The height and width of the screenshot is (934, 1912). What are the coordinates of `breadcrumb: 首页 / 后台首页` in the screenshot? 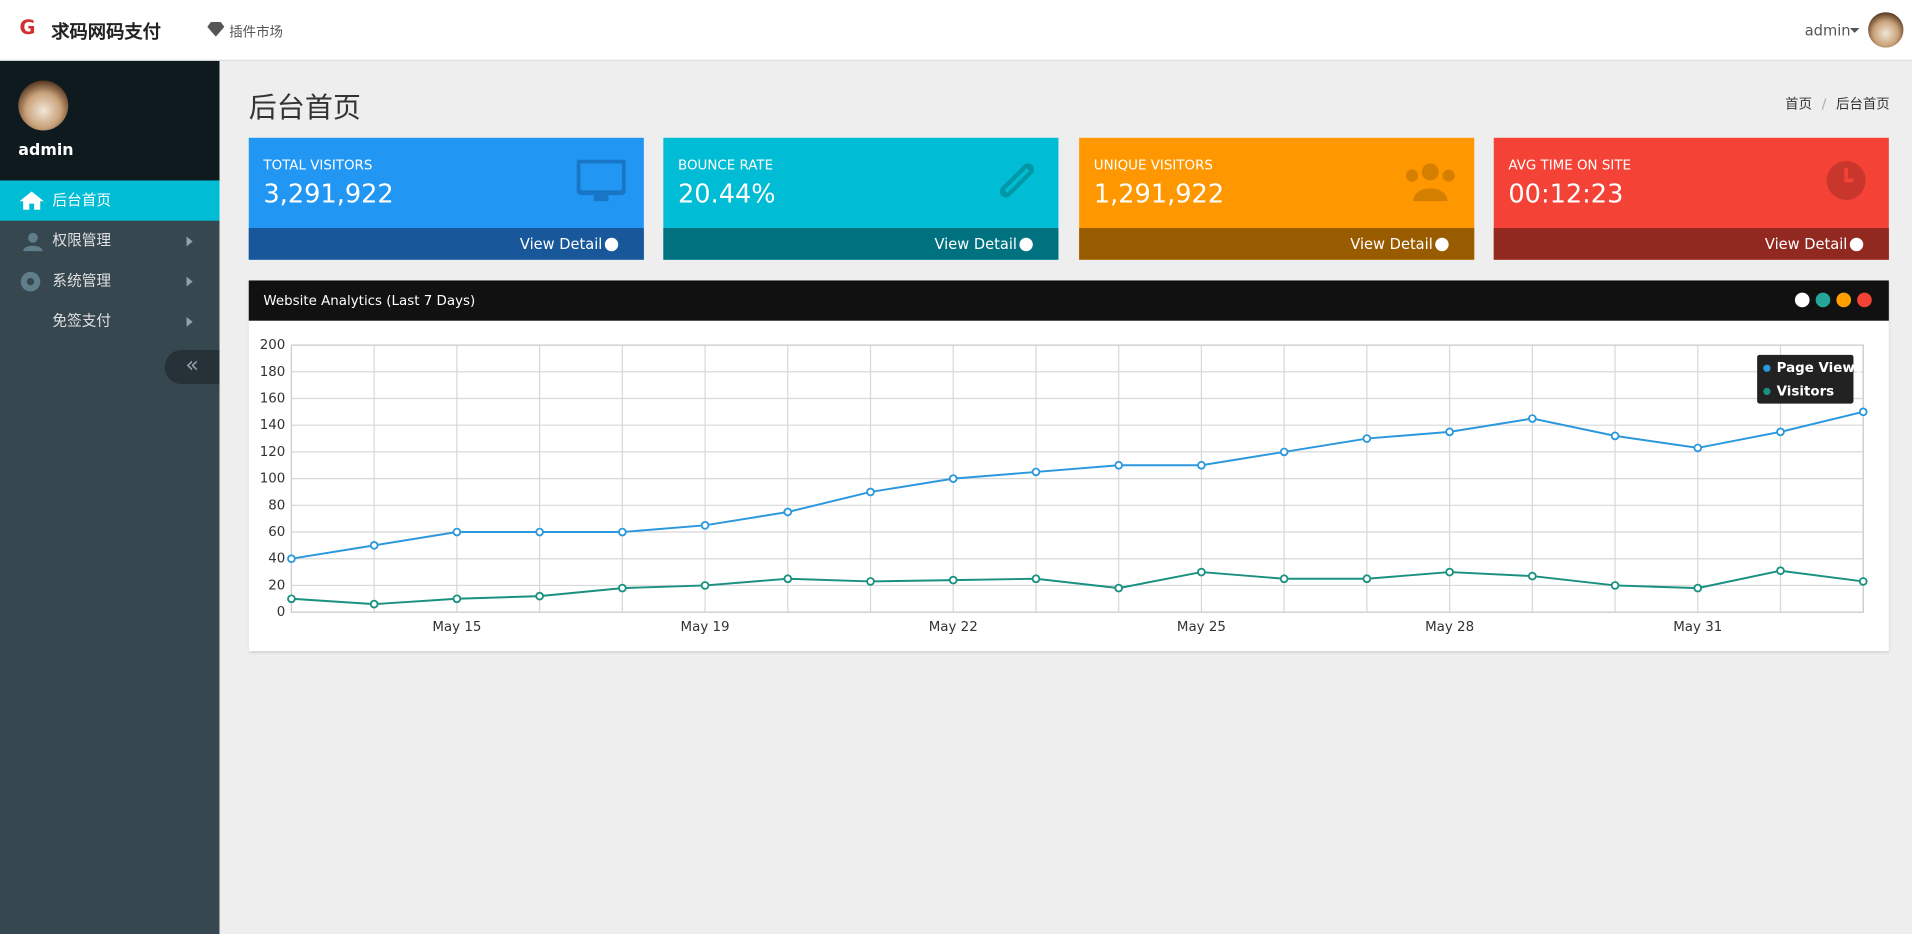 It's located at (1837, 104).